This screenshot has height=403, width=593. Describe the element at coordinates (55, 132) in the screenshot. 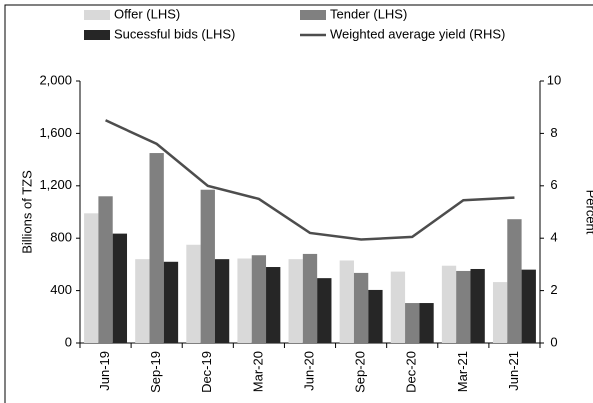

I see `y-tick-label: 1,600` at that location.